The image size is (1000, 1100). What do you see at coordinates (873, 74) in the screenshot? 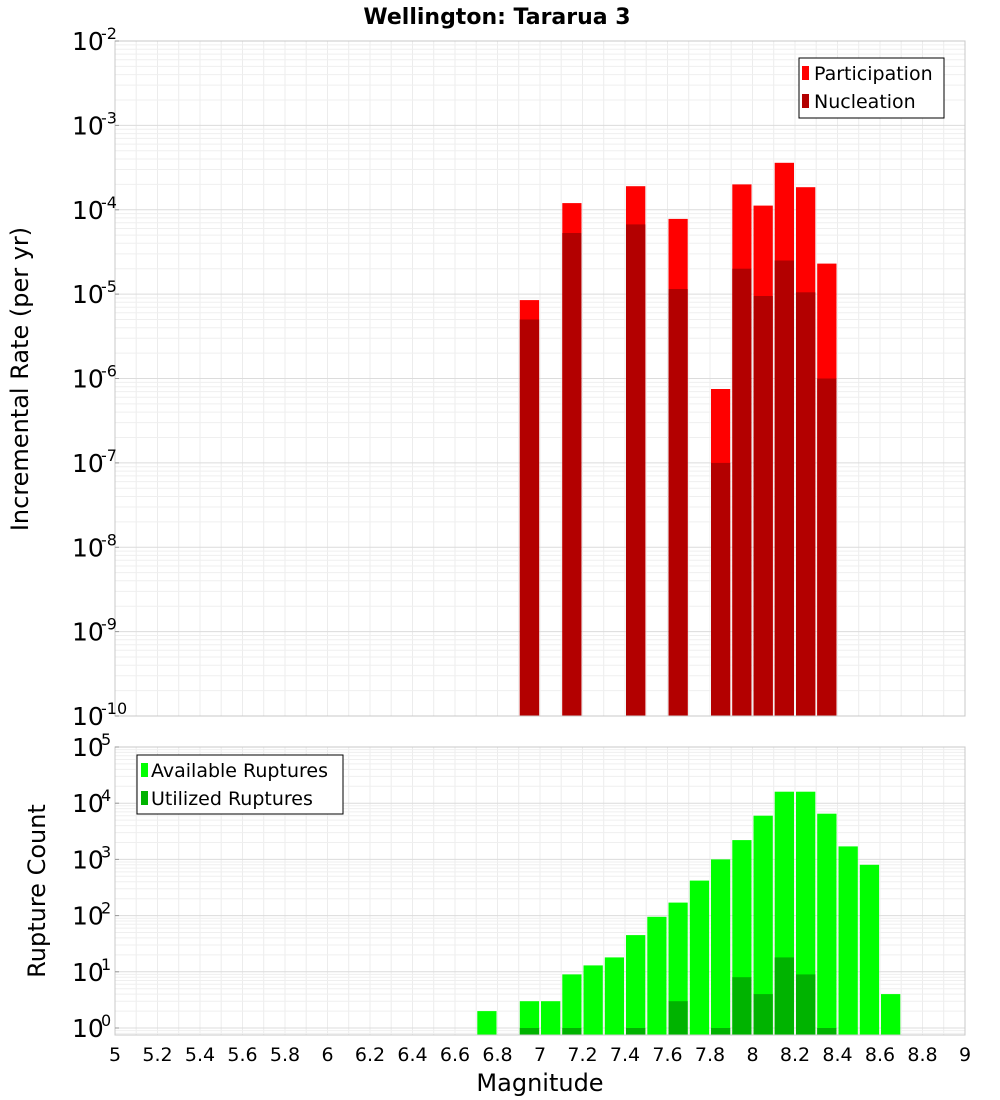
I see `legend-label-participation: Participation` at bounding box center [873, 74].